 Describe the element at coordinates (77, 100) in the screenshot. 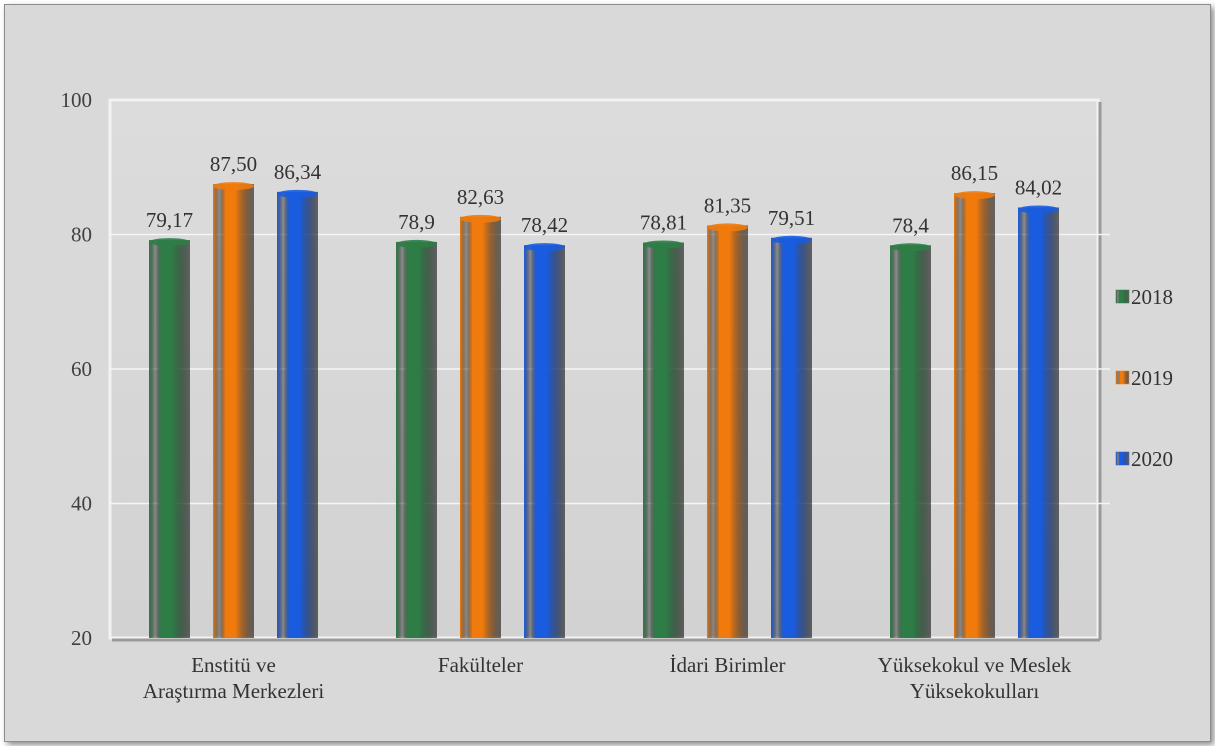

I see `y-tick-label: 100` at that location.